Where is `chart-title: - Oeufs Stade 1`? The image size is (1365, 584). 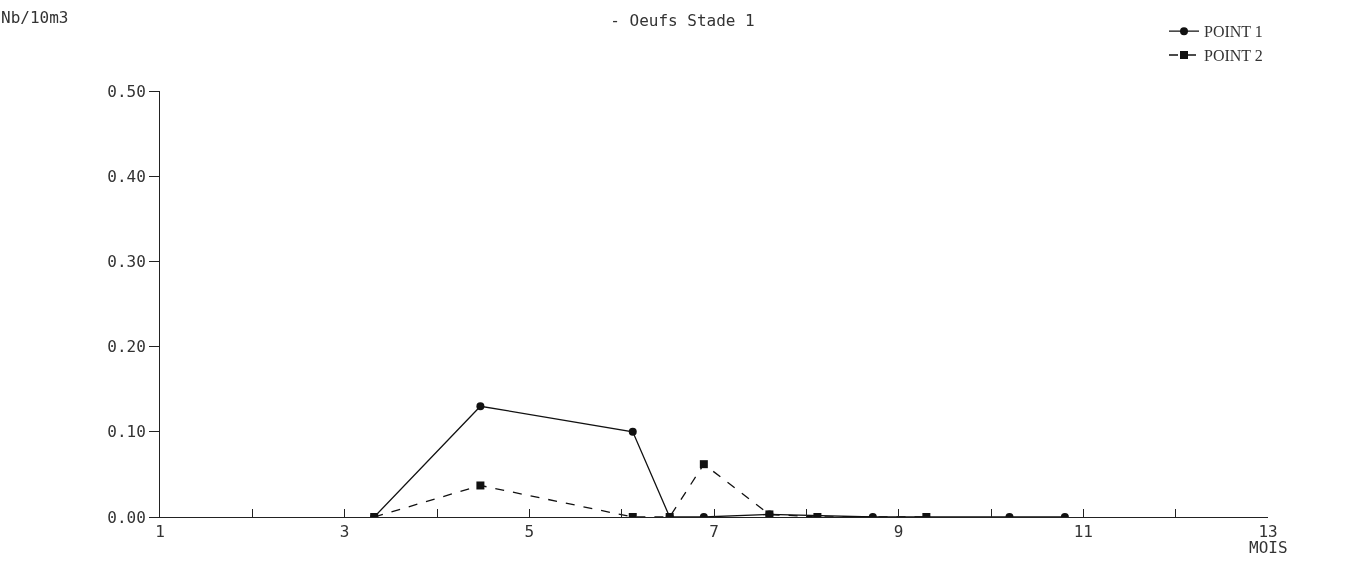 chart-title: - Oeufs Stade 1 is located at coordinates (682, 20).